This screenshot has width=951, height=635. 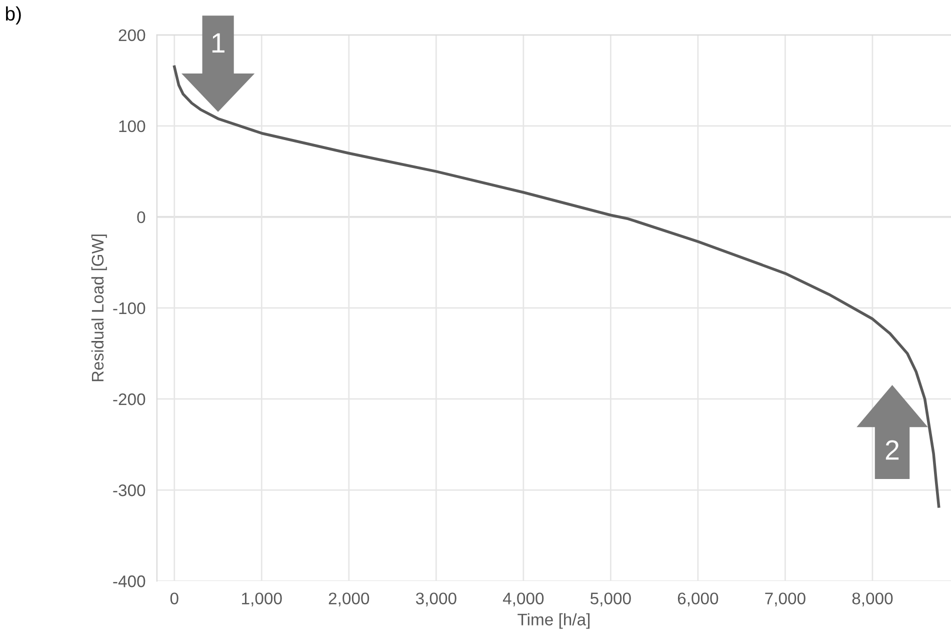 What do you see at coordinates (872, 599) in the screenshot?
I see `x-tick-label: 8,000` at bounding box center [872, 599].